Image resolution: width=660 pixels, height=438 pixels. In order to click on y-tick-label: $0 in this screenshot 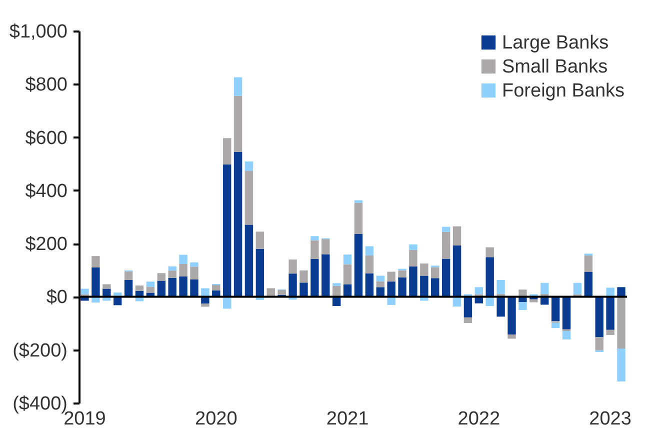, I will do `click(57, 297)`.